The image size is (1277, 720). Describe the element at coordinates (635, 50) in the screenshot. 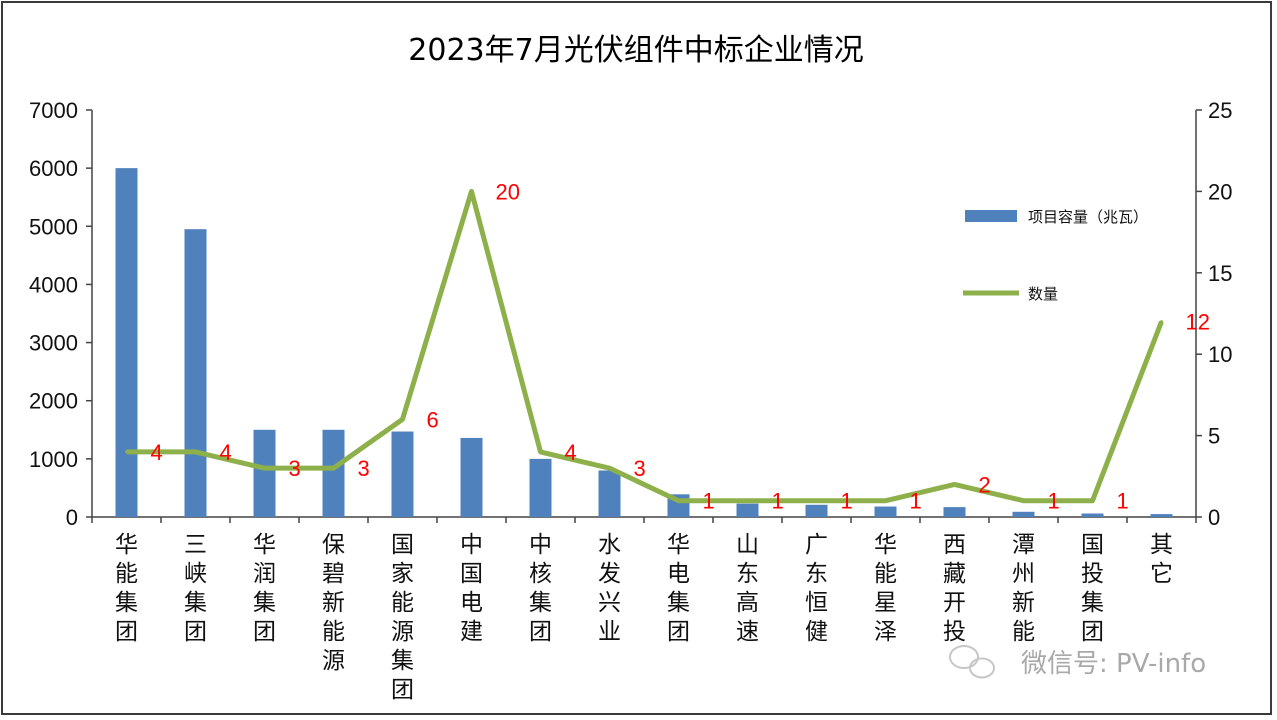

I see `chart-title: 2023年7月光伏组件中标企业情况` at that location.